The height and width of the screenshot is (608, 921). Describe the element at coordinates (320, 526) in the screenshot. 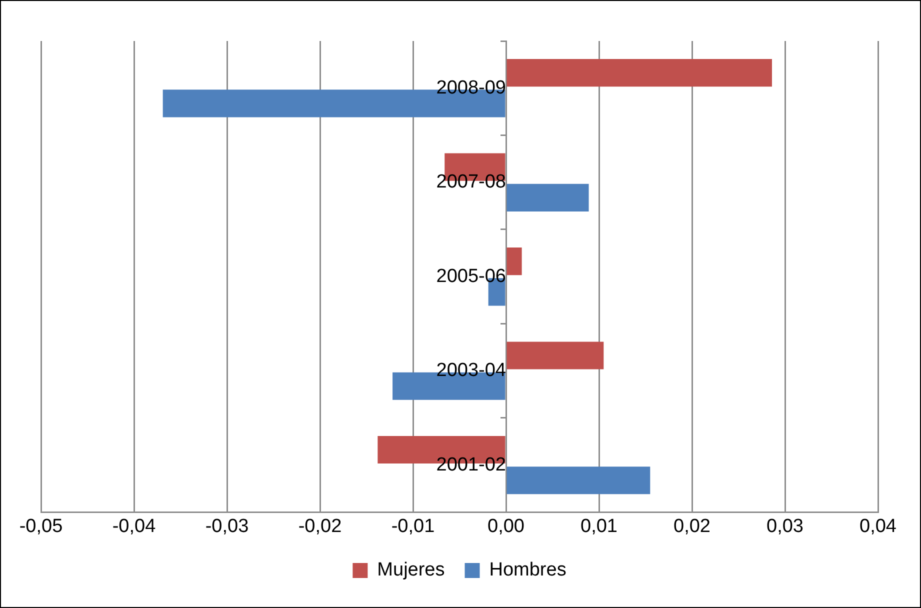

I see `x-tick-label: -0,02` at that location.